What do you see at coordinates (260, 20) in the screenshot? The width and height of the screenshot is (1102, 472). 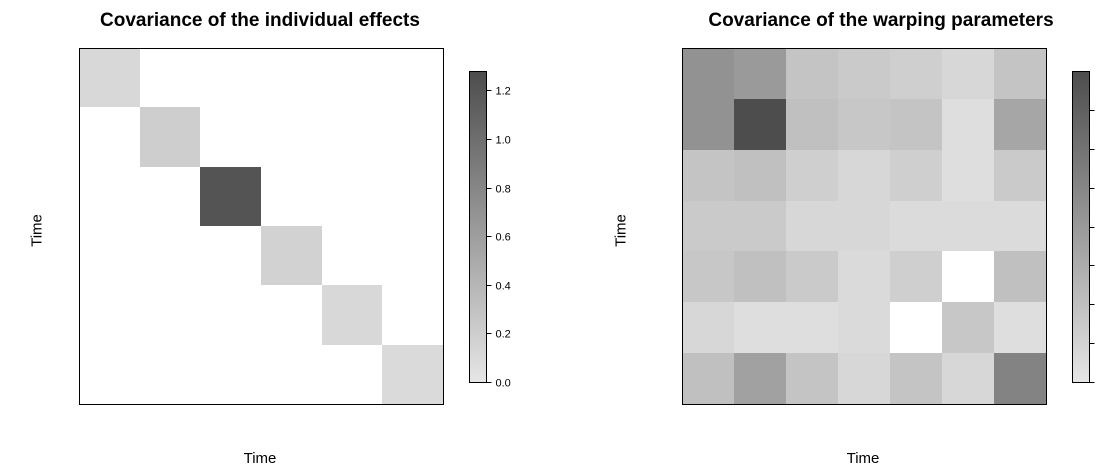 I see `chart-title: Covariance of the individual effects` at bounding box center [260, 20].